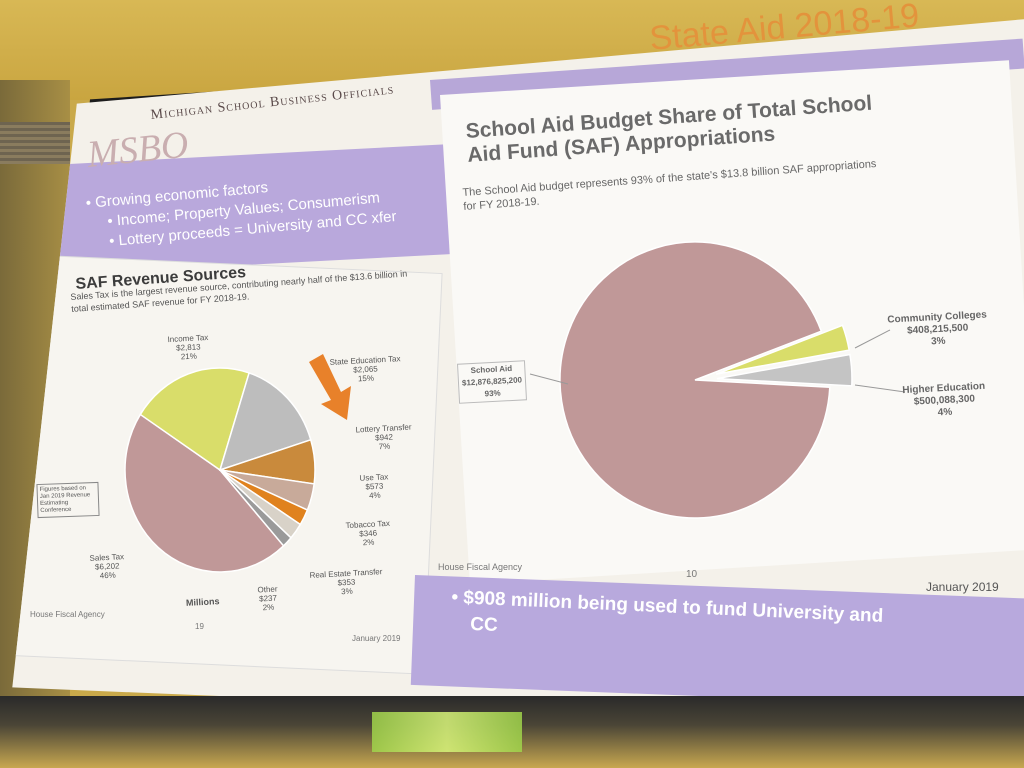 This screenshot has height=768, width=1024. Describe the element at coordinates (346, 582) in the screenshot. I see `label-real-estate: Real Estate Transfer $353 3%` at that location.